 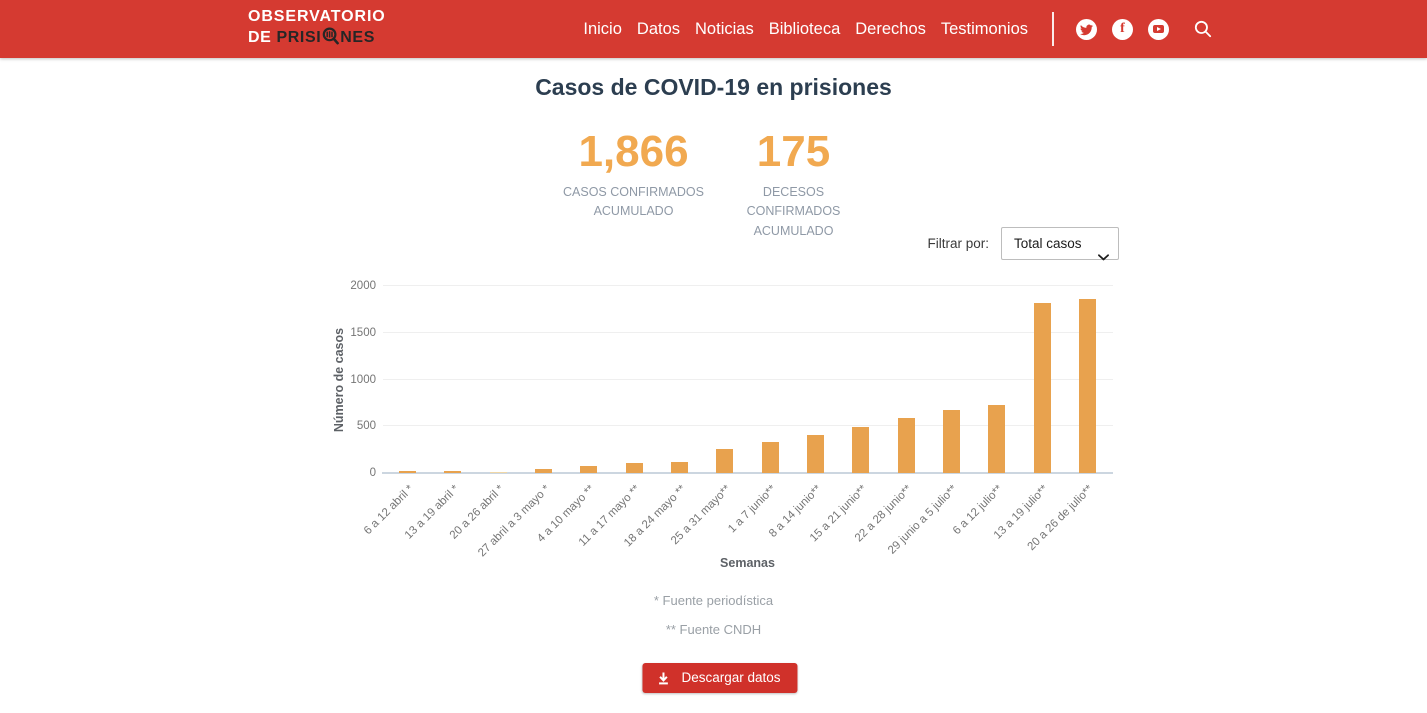 I want to click on footnote-source-cndh: ** Fuente CNDH, so click(x=713, y=629).